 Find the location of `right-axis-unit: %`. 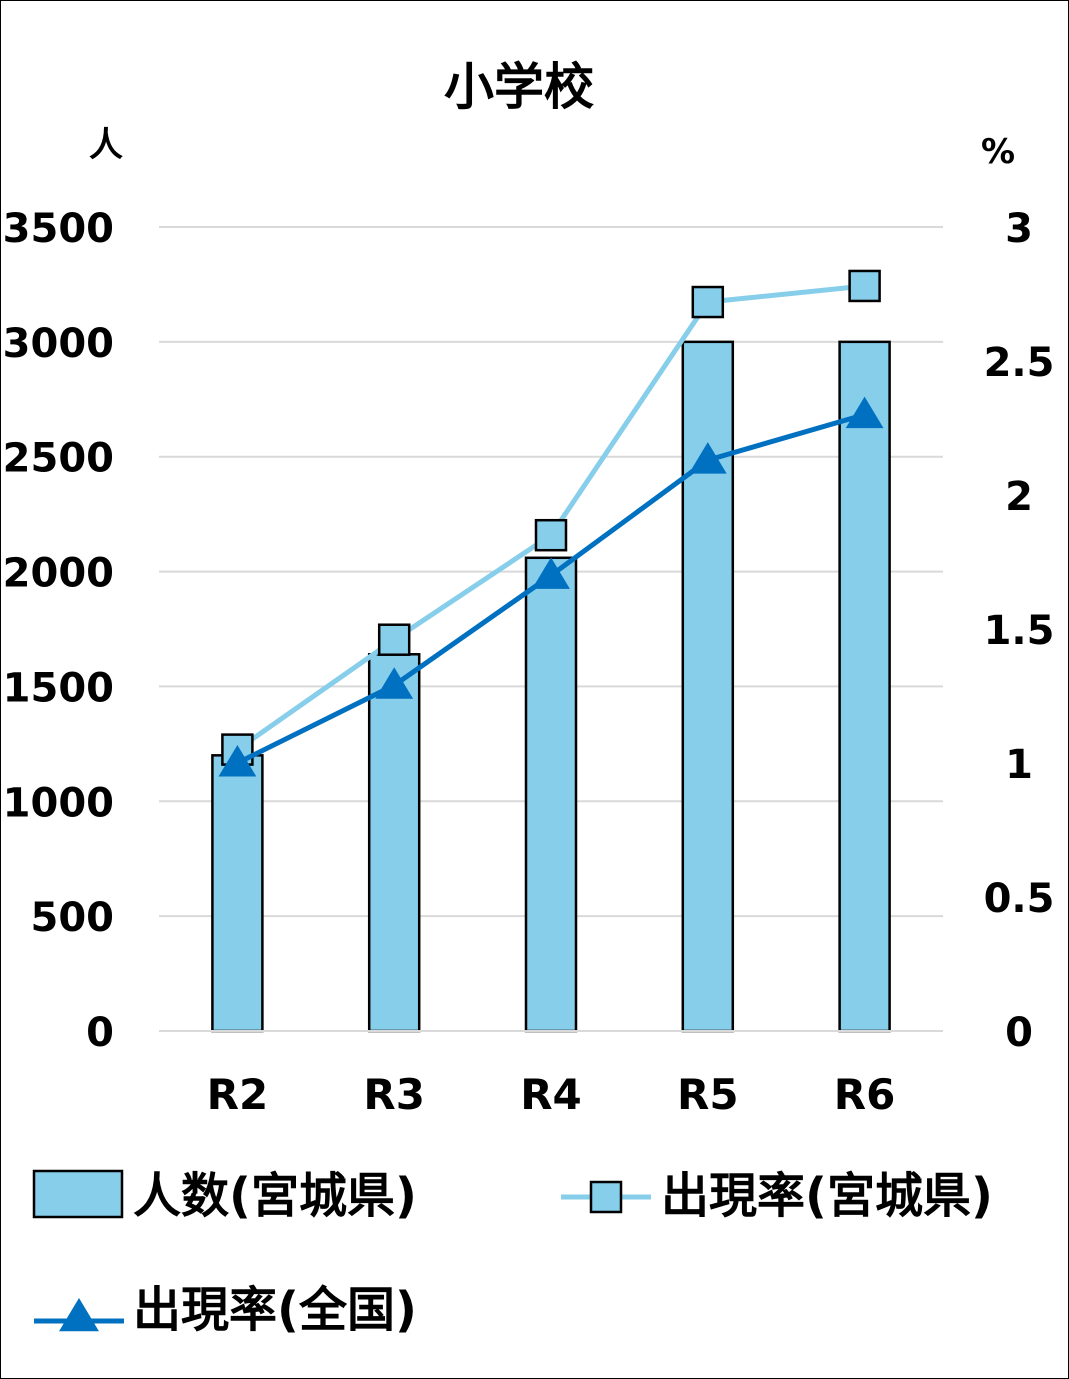

right-axis-unit: % is located at coordinates (998, 152).